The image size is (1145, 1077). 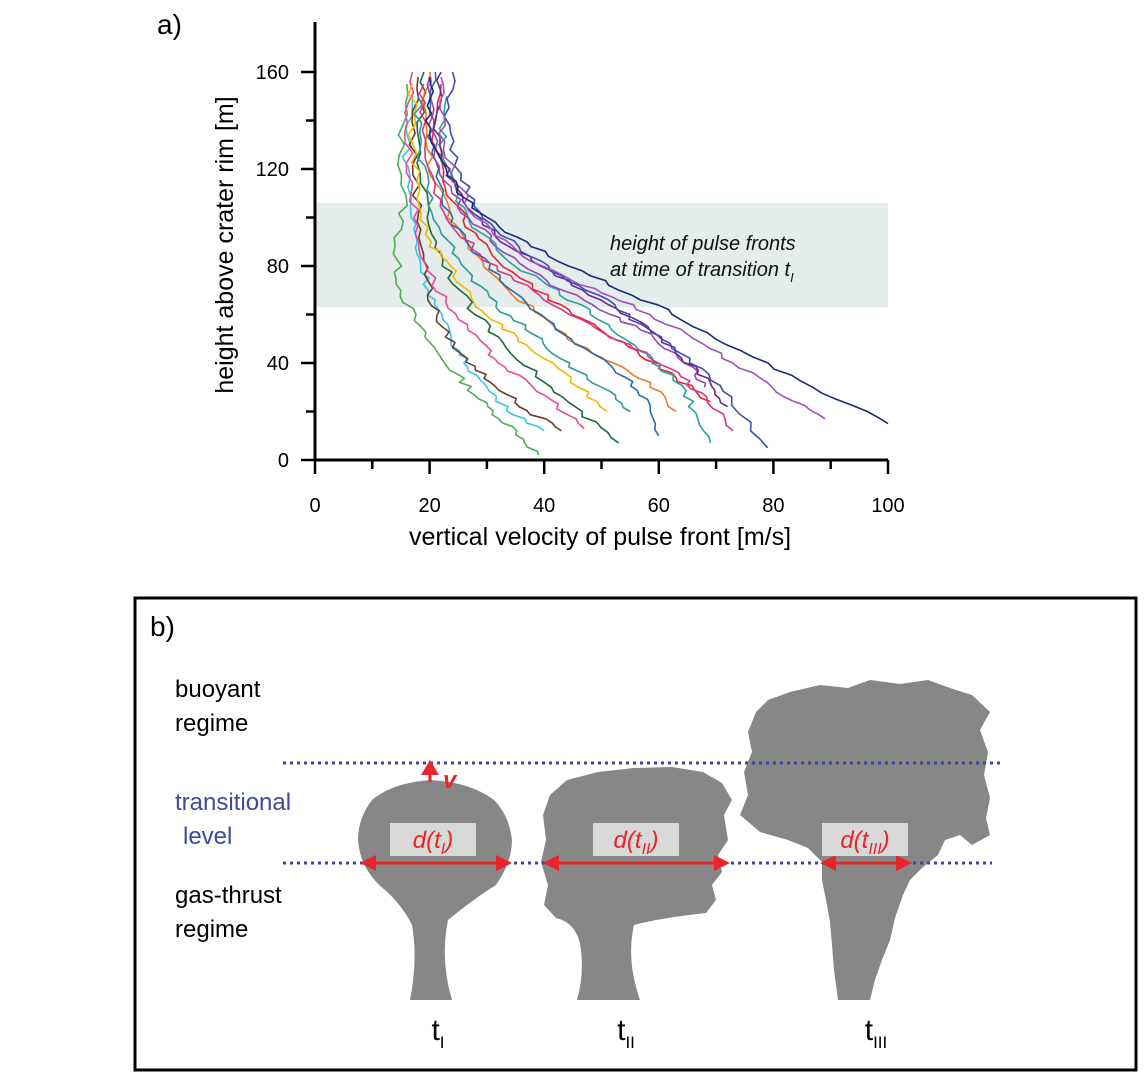 What do you see at coordinates (228, 895) in the screenshot?
I see `gas-thrust-label-1: gas-thrust` at bounding box center [228, 895].